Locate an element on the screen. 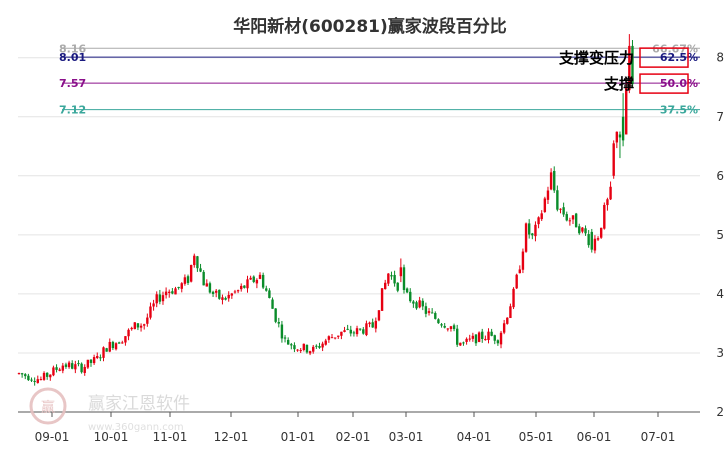 The height and width of the screenshot is (450, 726). y-tick-label: 8 is located at coordinates (720, 58).